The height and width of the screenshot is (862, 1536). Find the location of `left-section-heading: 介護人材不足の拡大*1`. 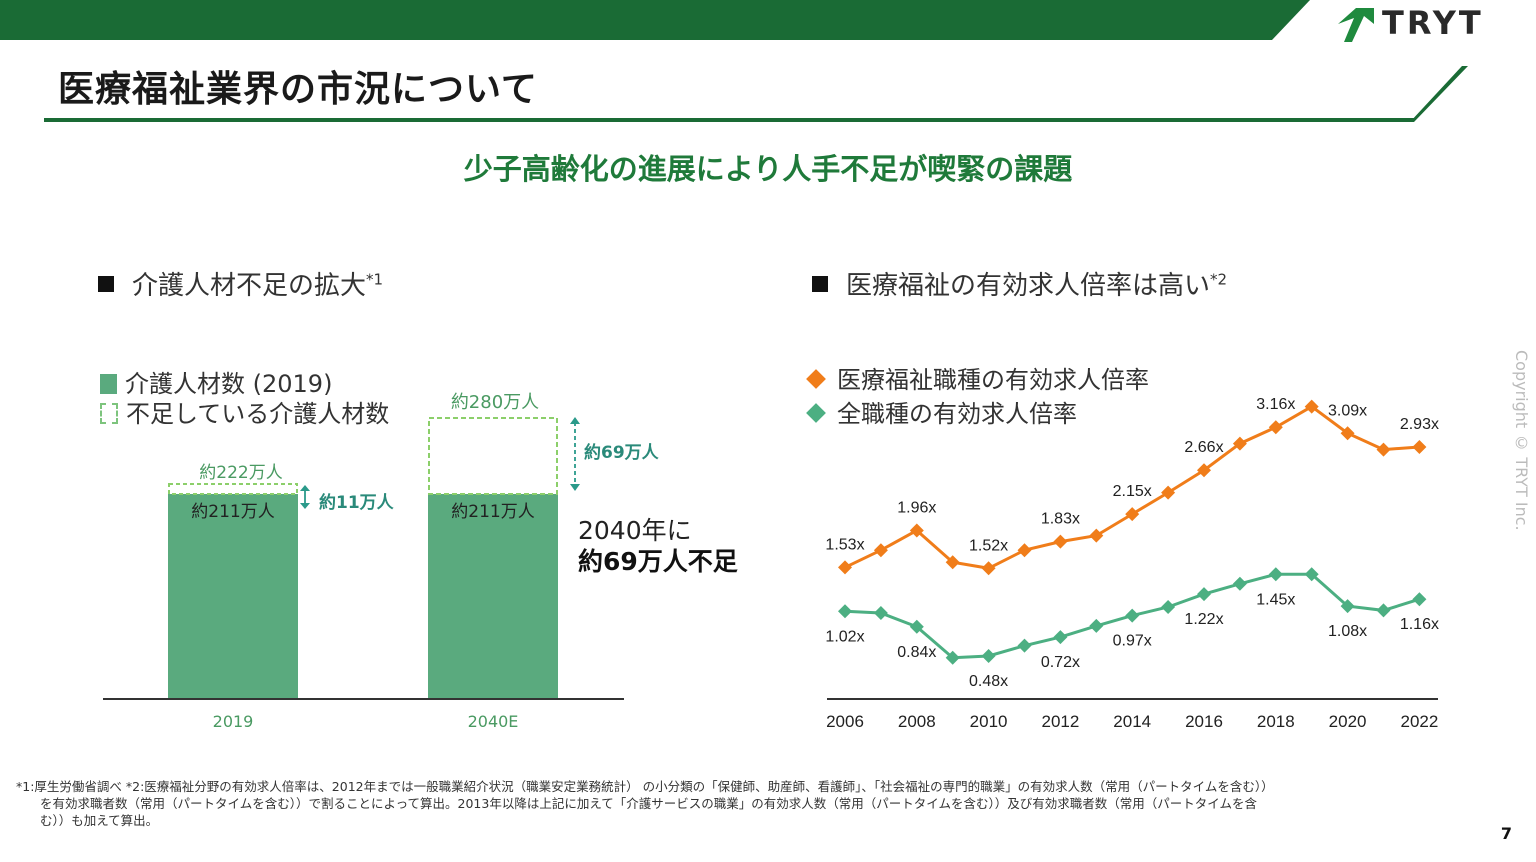

left-section-heading: 介護人材不足の拡大*1 is located at coordinates (240, 283).